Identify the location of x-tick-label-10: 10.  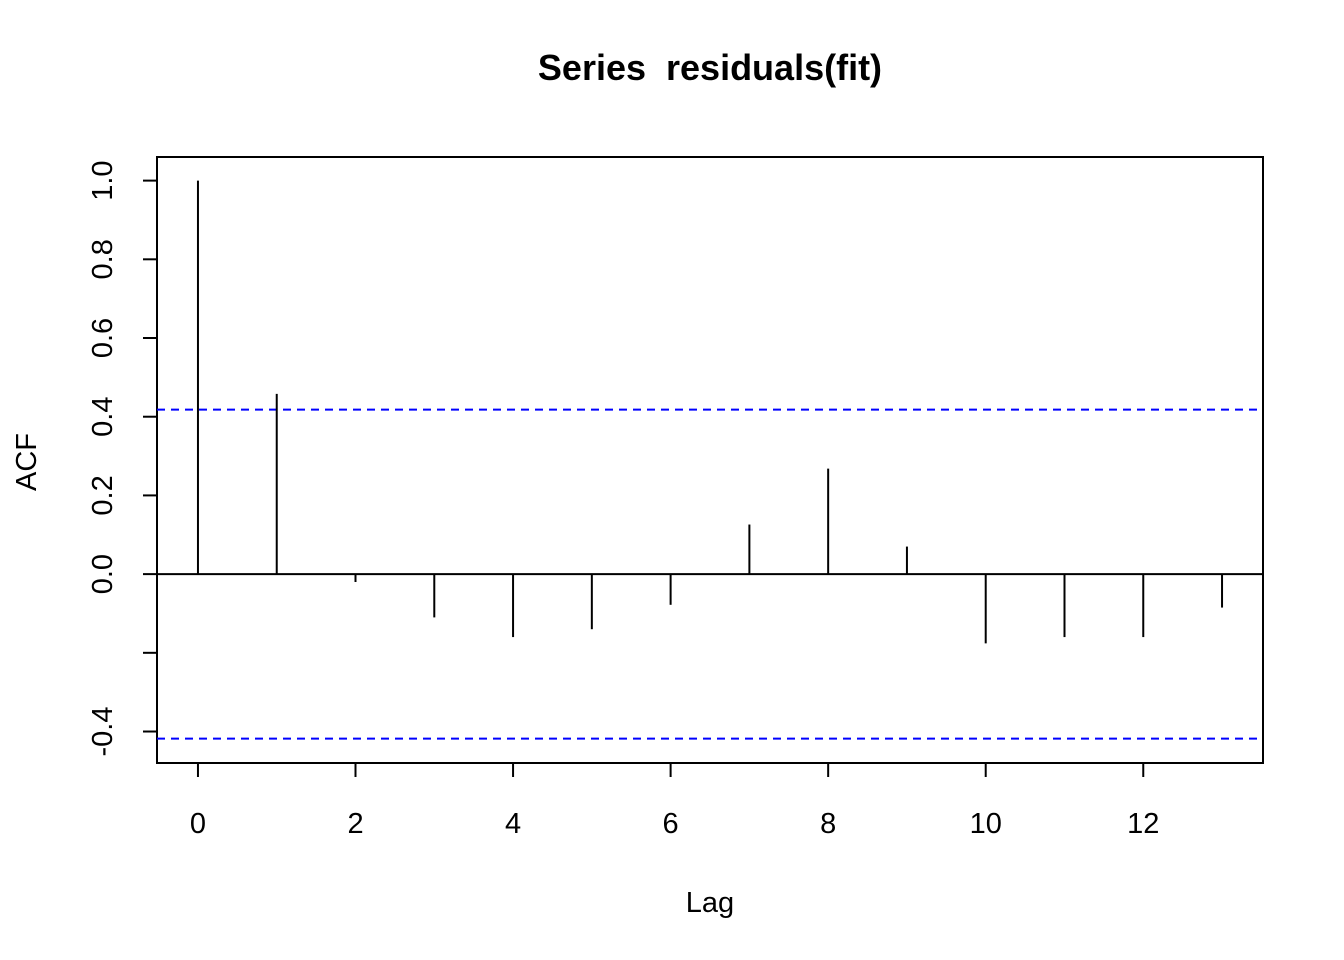
(986, 824).